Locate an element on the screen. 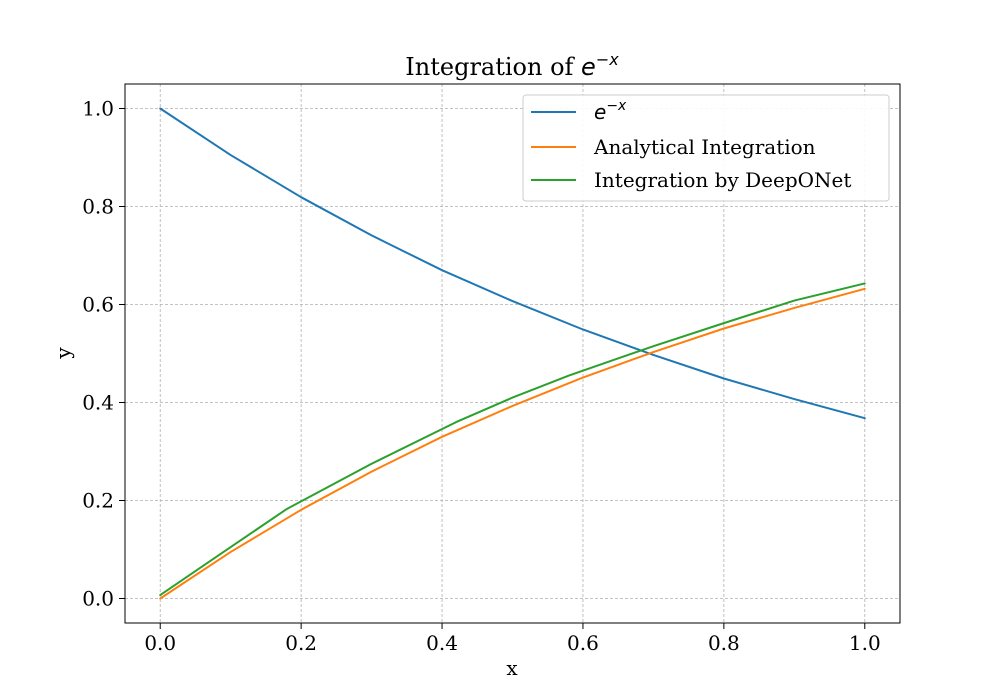  legend-box is located at coordinates (706, 148).